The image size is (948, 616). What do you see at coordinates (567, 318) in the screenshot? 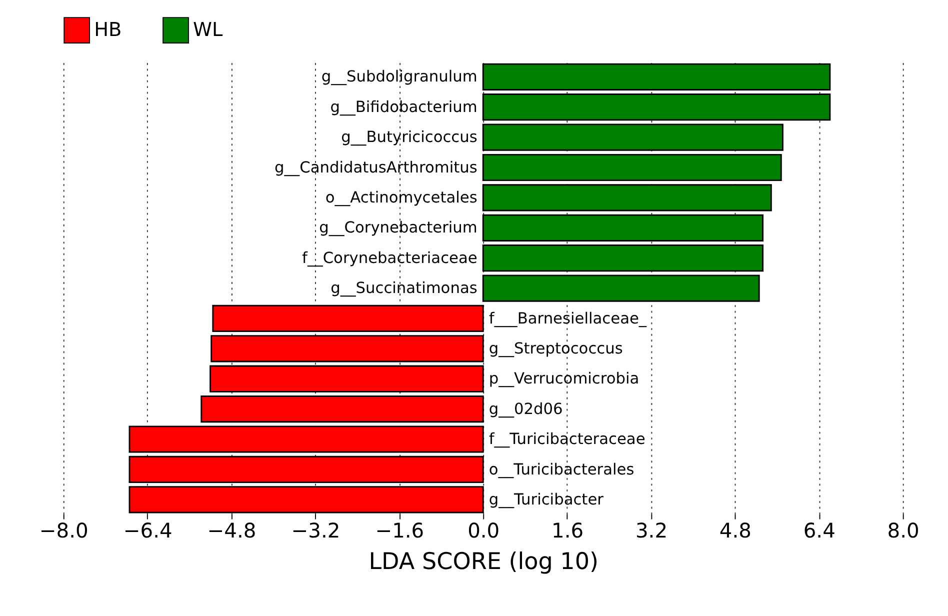
I see `y-tick-label: f___Barnesiellaceae_` at bounding box center [567, 318].